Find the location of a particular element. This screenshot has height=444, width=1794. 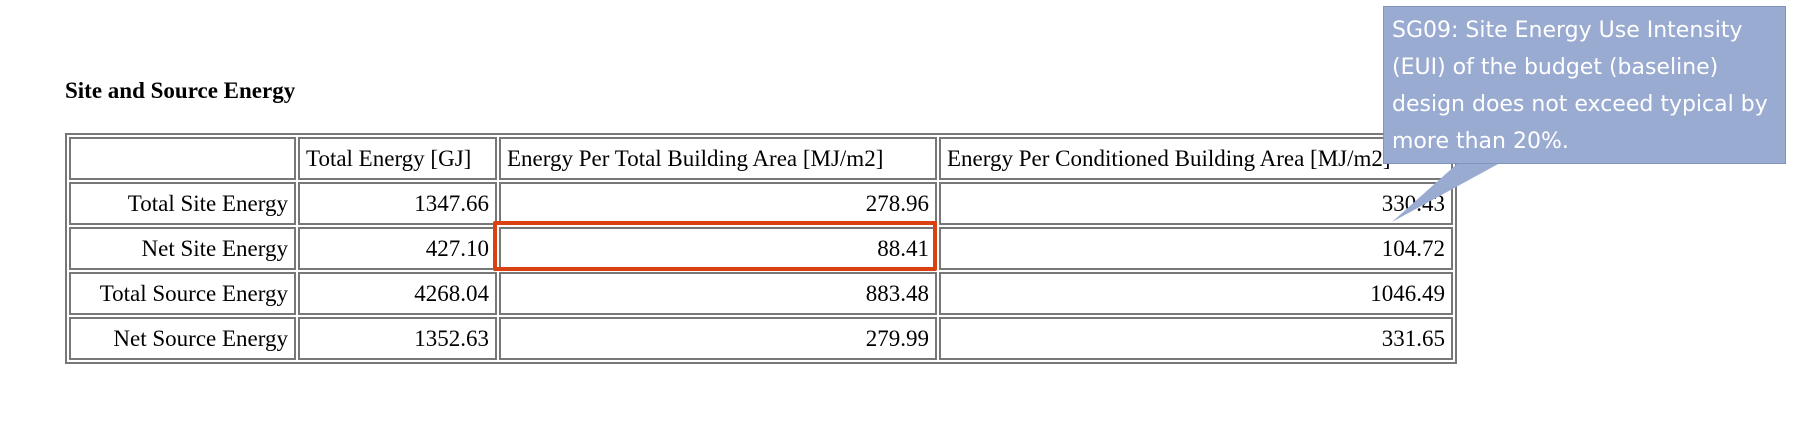

cell-energy-per-conditioned-area: 330.43 is located at coordinates (1196, 203).